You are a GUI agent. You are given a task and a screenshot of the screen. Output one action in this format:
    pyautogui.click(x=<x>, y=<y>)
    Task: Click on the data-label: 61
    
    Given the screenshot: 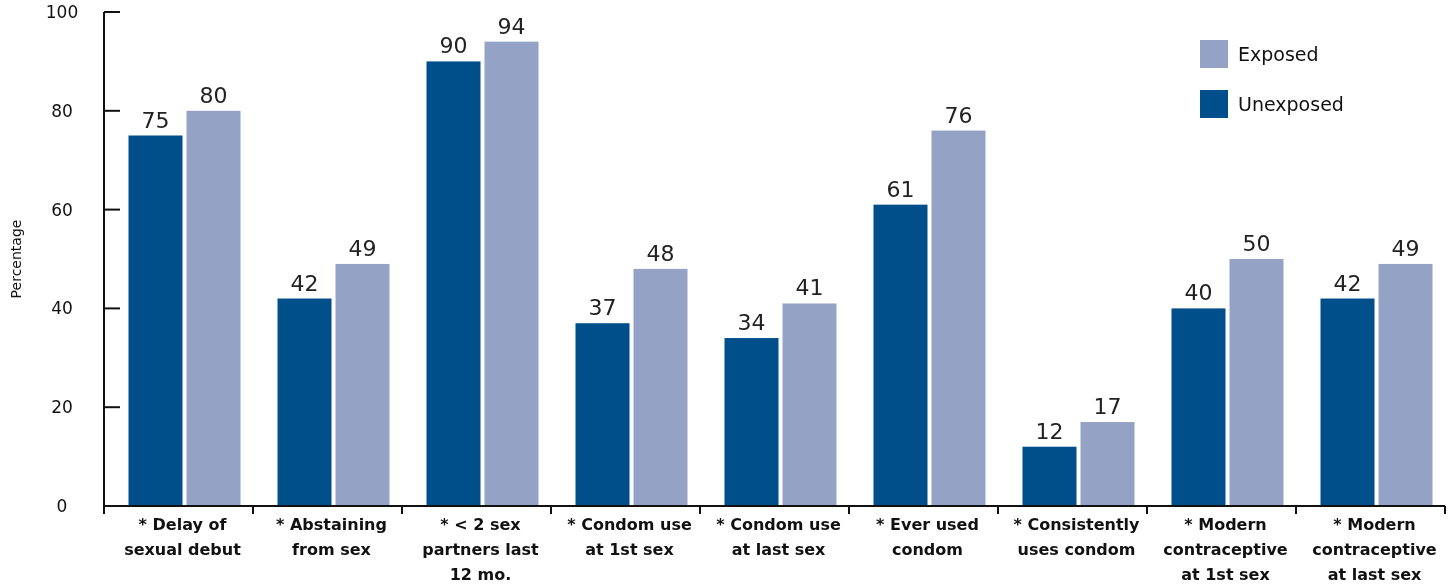 What is the action you would take?
    pyautogui.click(x=900, y=189)
    